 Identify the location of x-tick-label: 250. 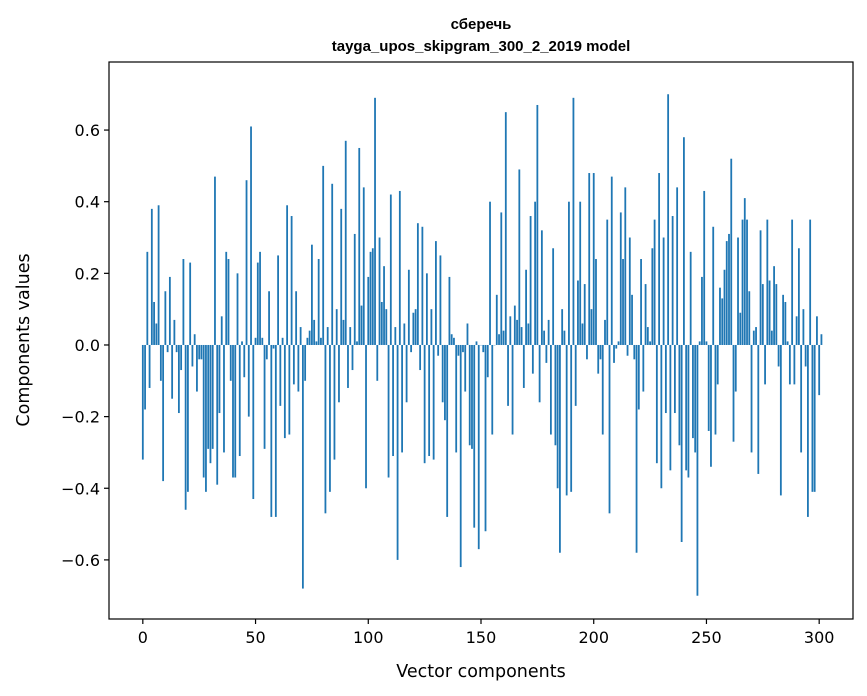
(706, 637).